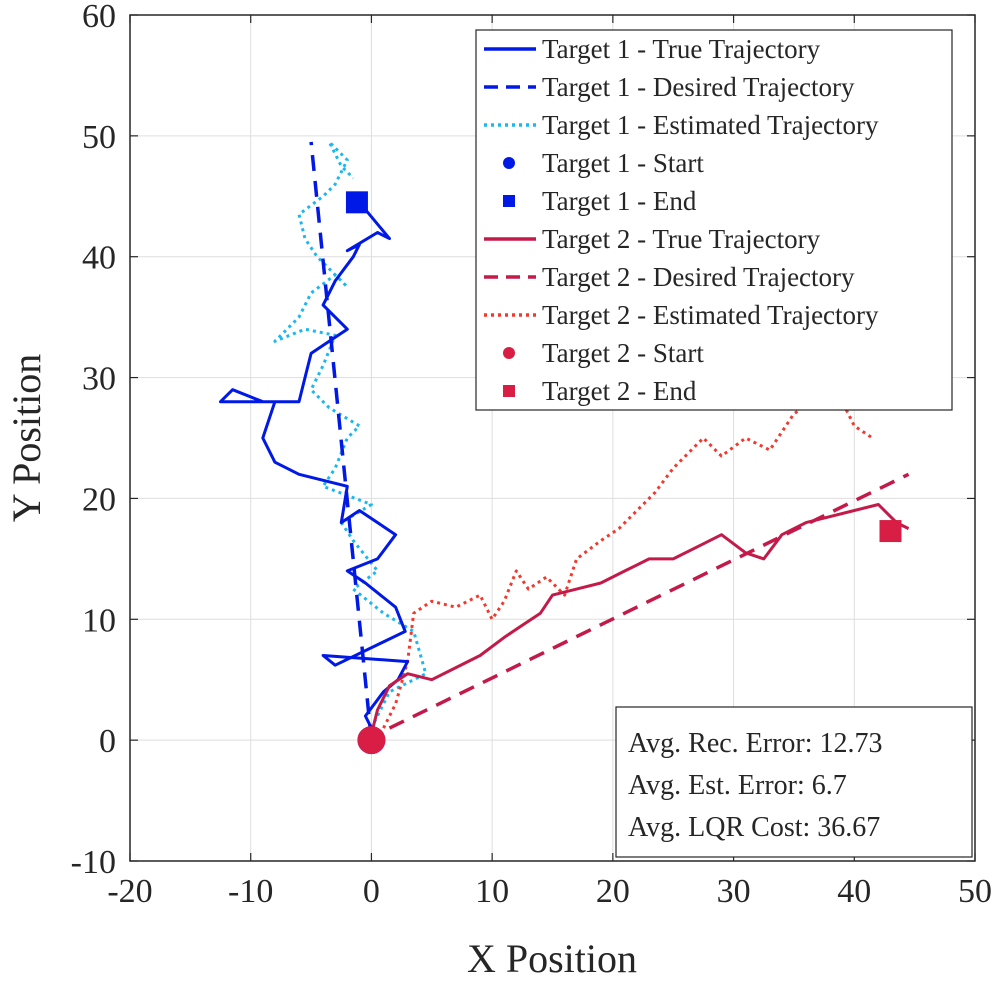 The width and height of the screenshot is (996, 992). Describe the element at coordinates (710, 315) in the screenshot. I see `legend-target-2-estimated-trajectory-label: Target 2 - Estimated Trajectory` at that location.